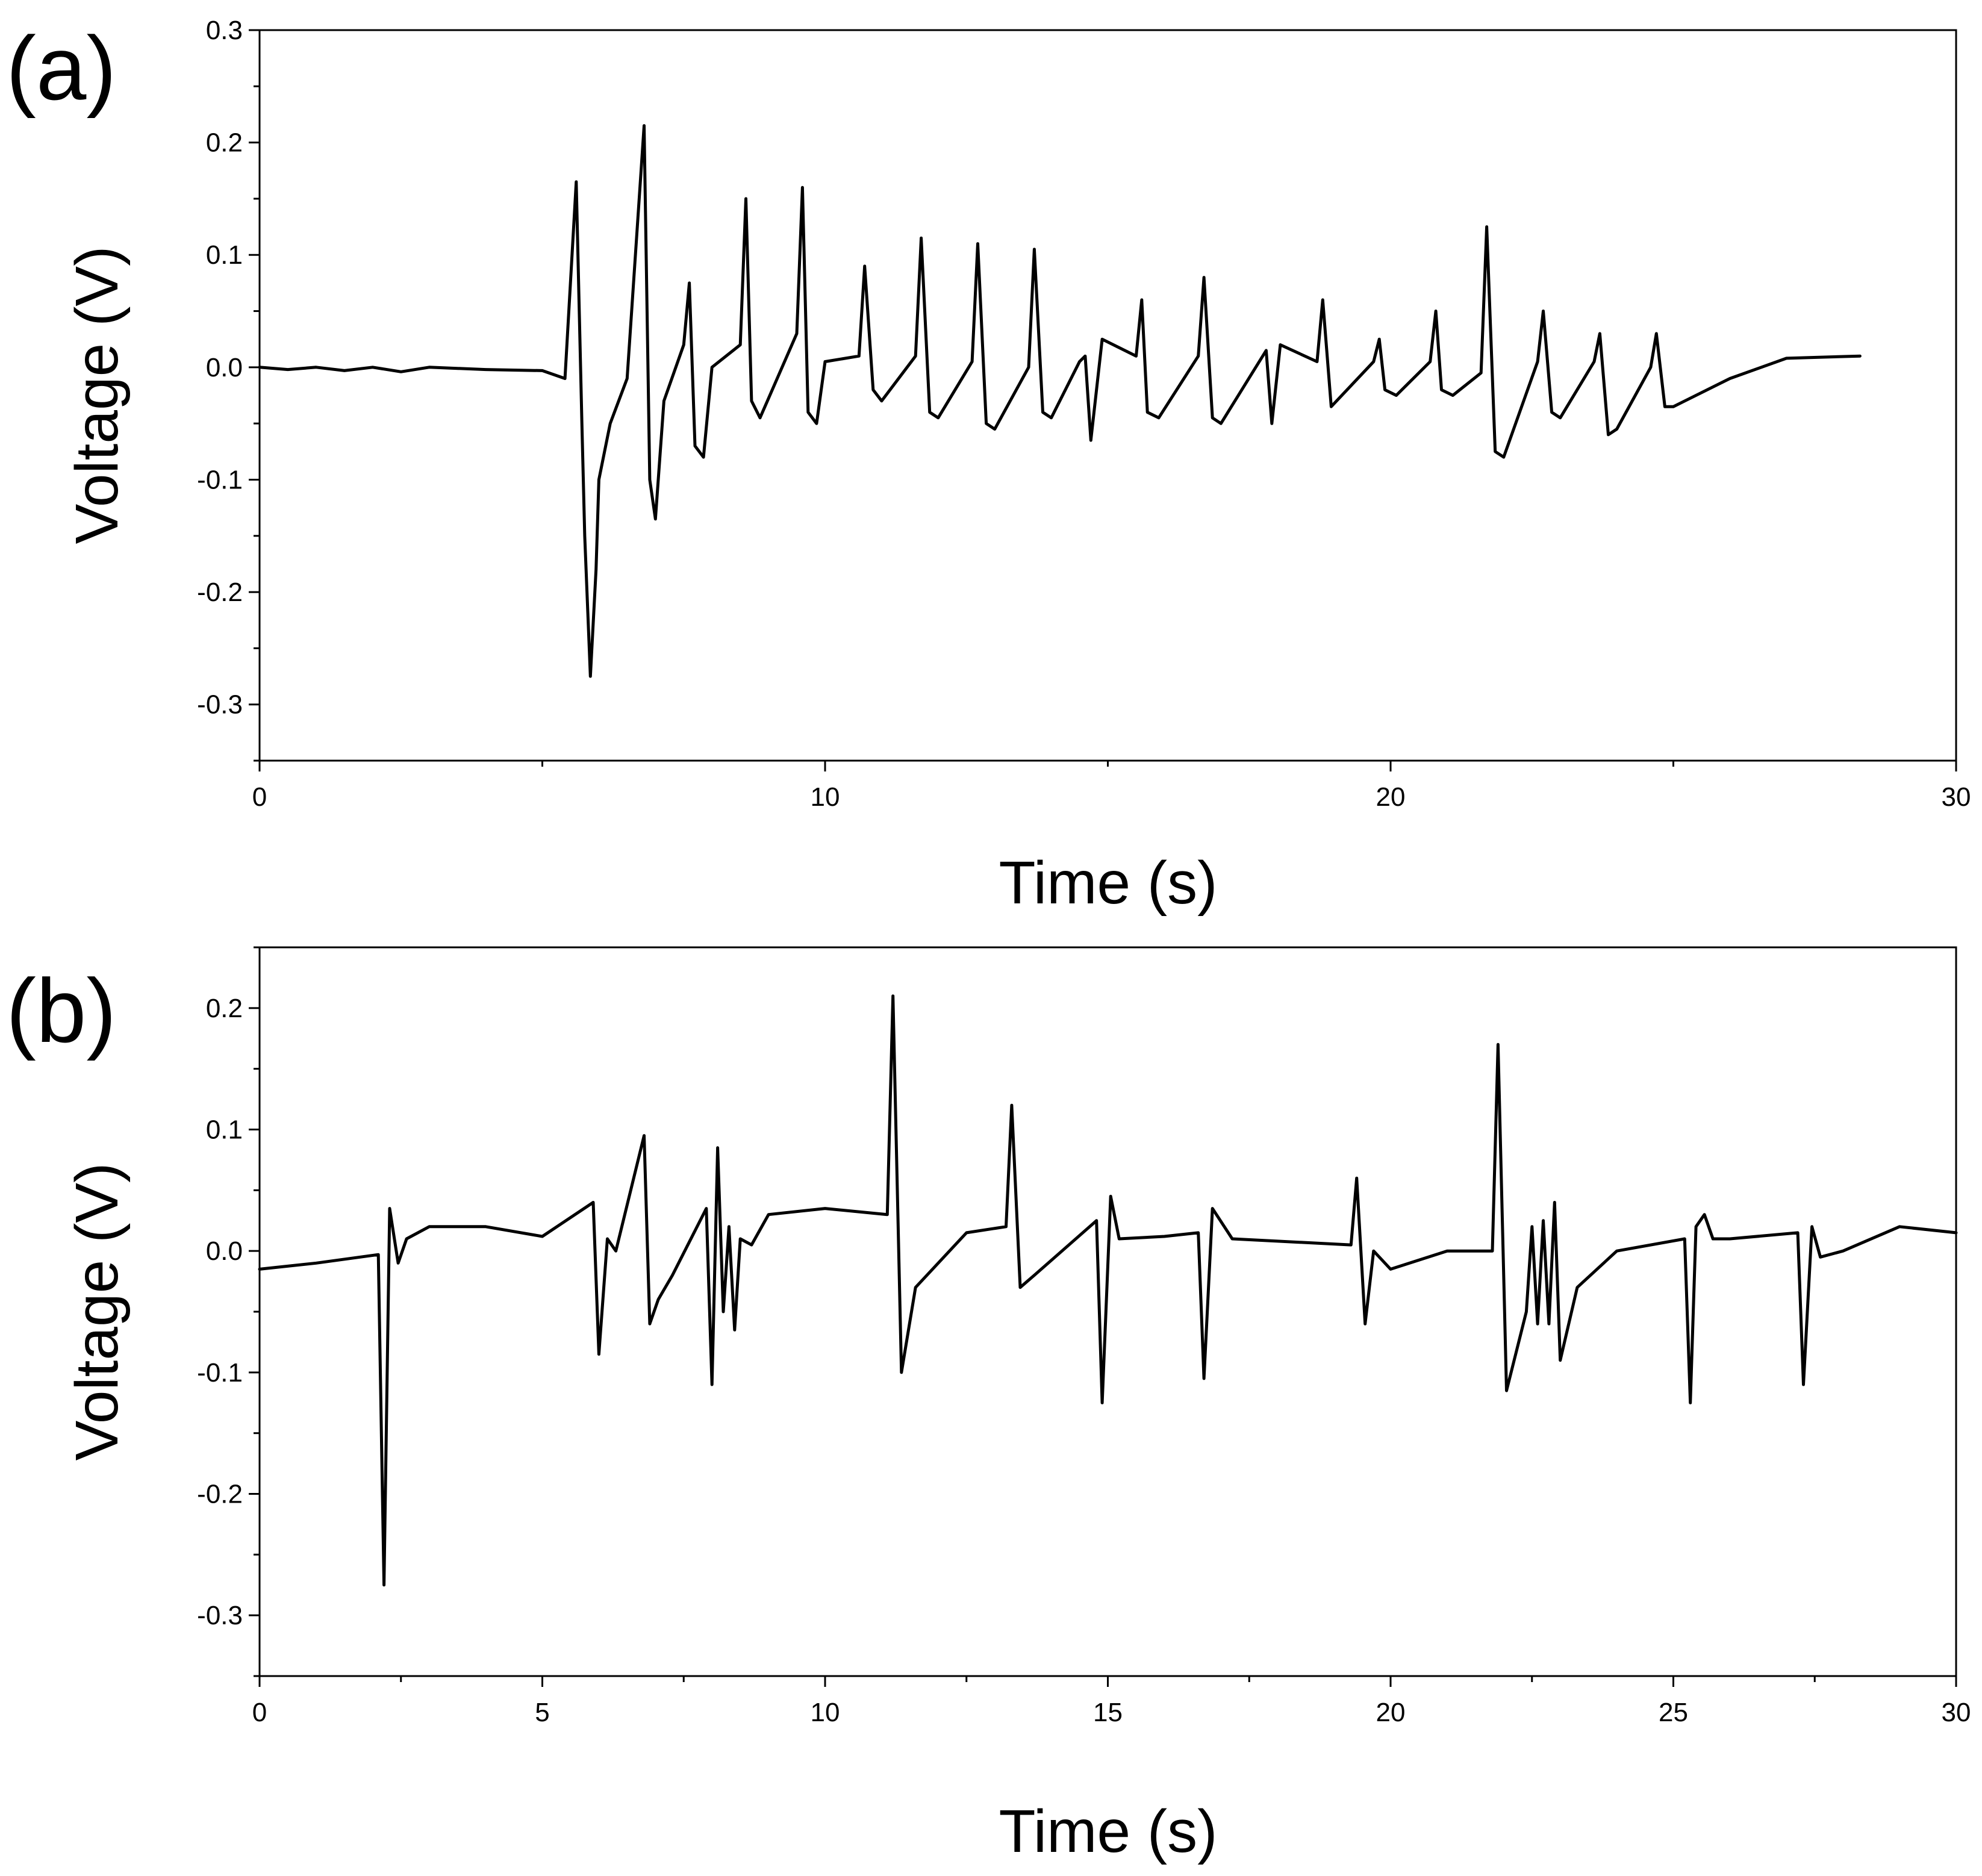  Describe the element at coordinates (97, 1312) in the screenshot. I see `panel-b-y-axis-title: Voltage (V)` at that location.